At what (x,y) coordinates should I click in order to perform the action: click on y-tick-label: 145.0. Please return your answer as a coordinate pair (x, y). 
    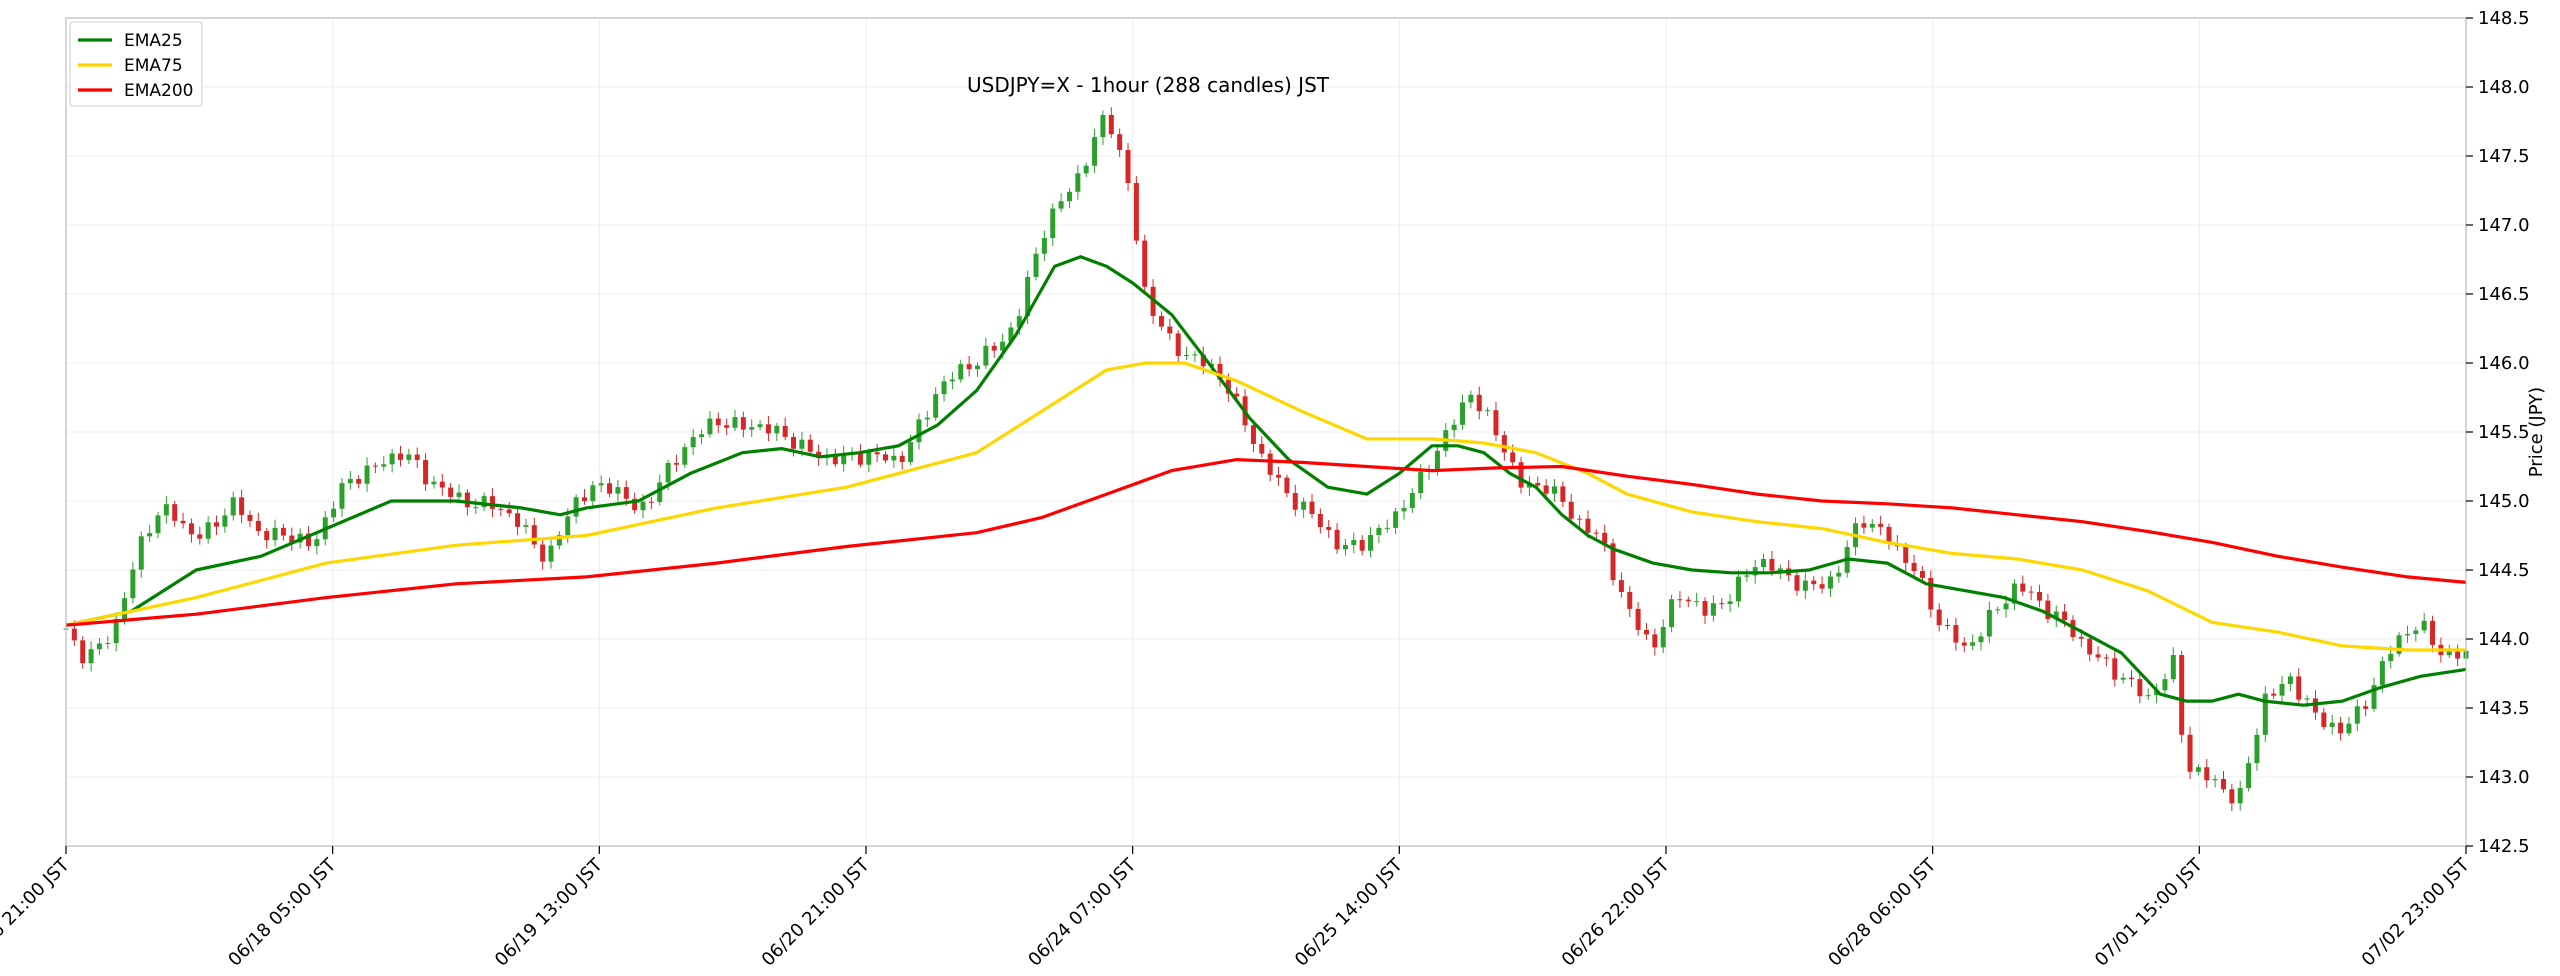
    Looking at the image, I should click on (2504, 501).